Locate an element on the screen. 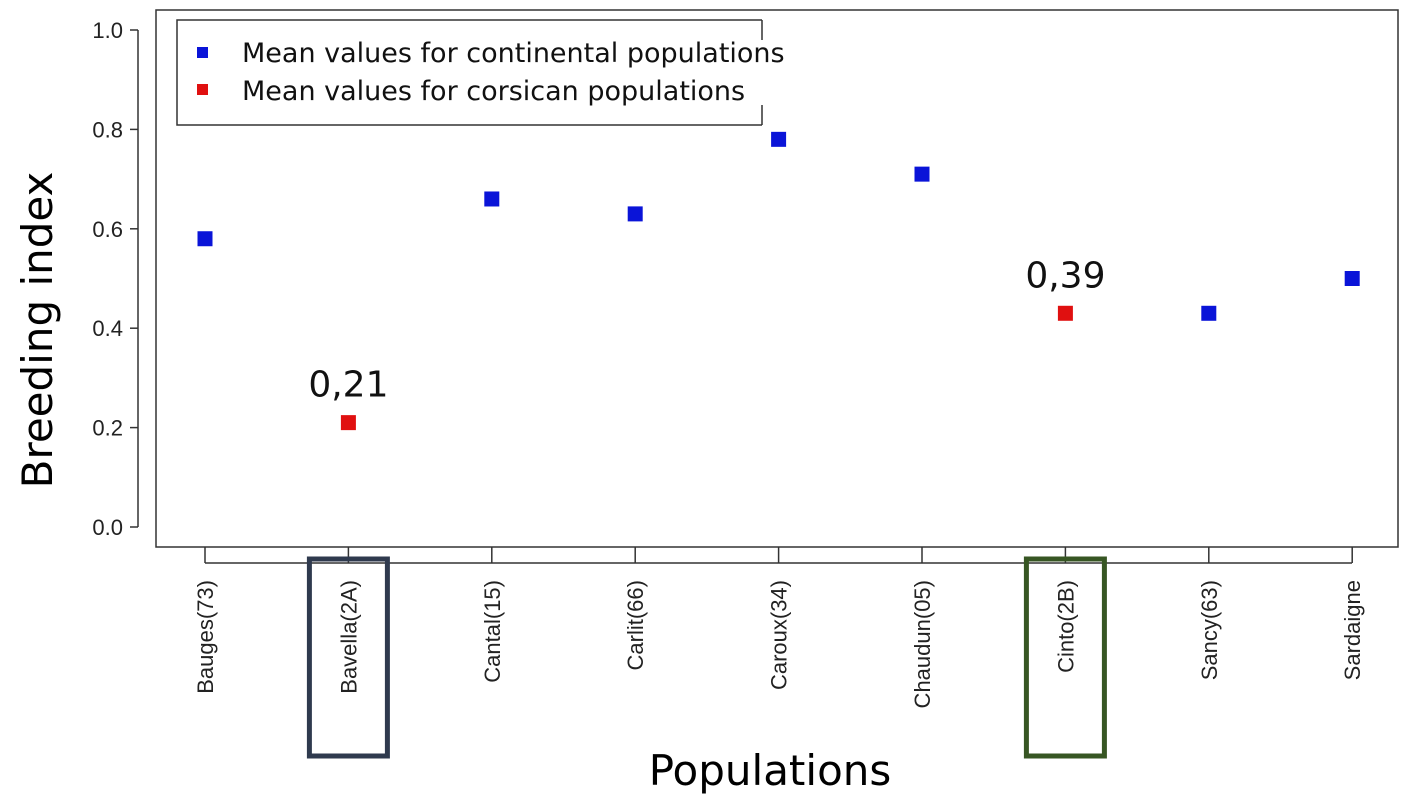 The image size is (1408, 800). highlight-box-bavella-2a is located at coordinates (348, 657).